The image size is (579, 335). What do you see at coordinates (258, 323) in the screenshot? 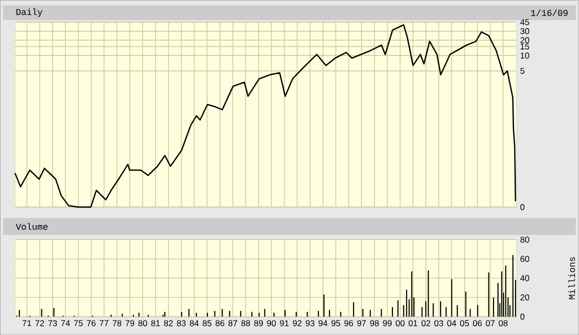
I see `x-tick-label: 89` at bounding box center [258, 323].